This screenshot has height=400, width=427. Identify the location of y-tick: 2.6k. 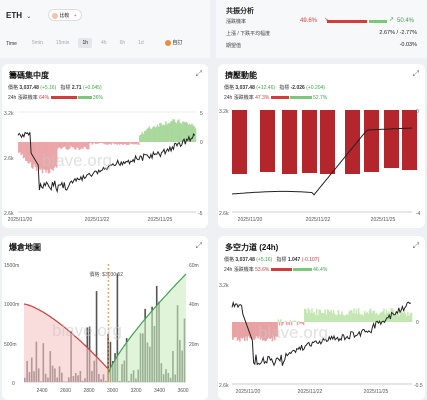
(9, 159).